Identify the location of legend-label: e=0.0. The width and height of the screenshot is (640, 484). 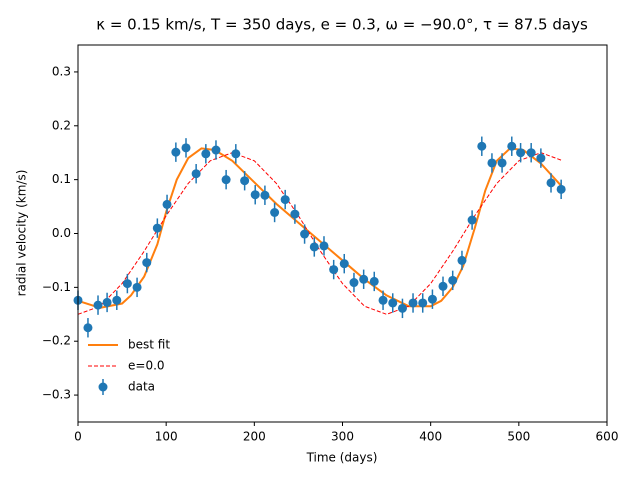
(146, 366).